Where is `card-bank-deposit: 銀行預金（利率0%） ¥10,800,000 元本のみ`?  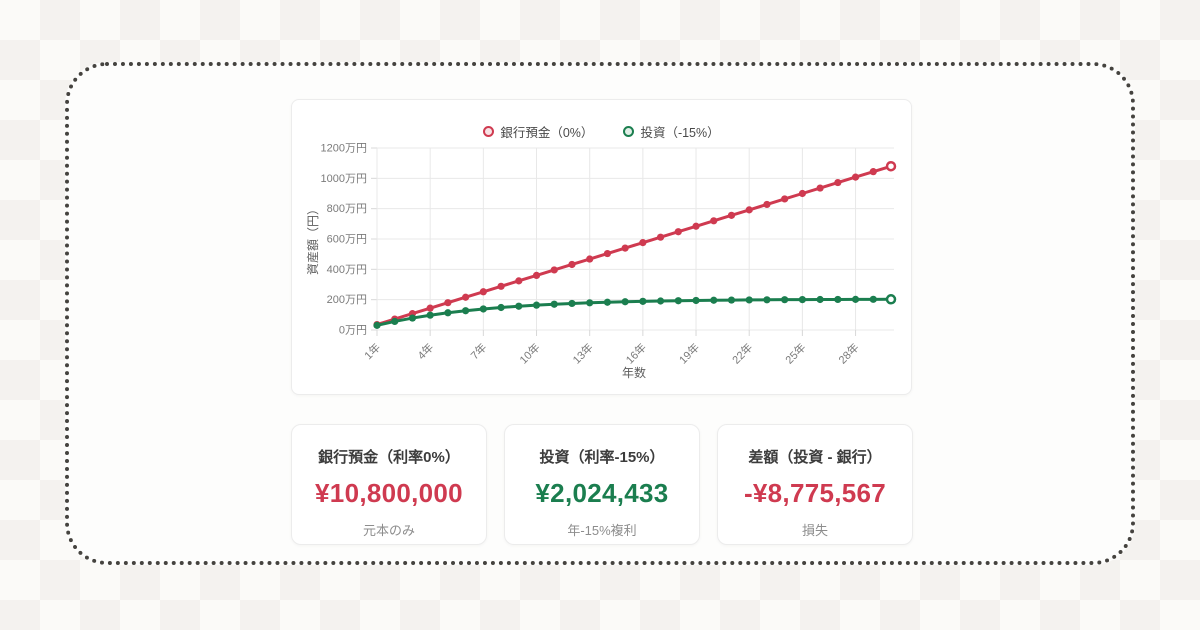 card-bank-deposit: 銀行預金（利率0%） ¥10,800,000 元本のみ is located at coordinates (389, 484).